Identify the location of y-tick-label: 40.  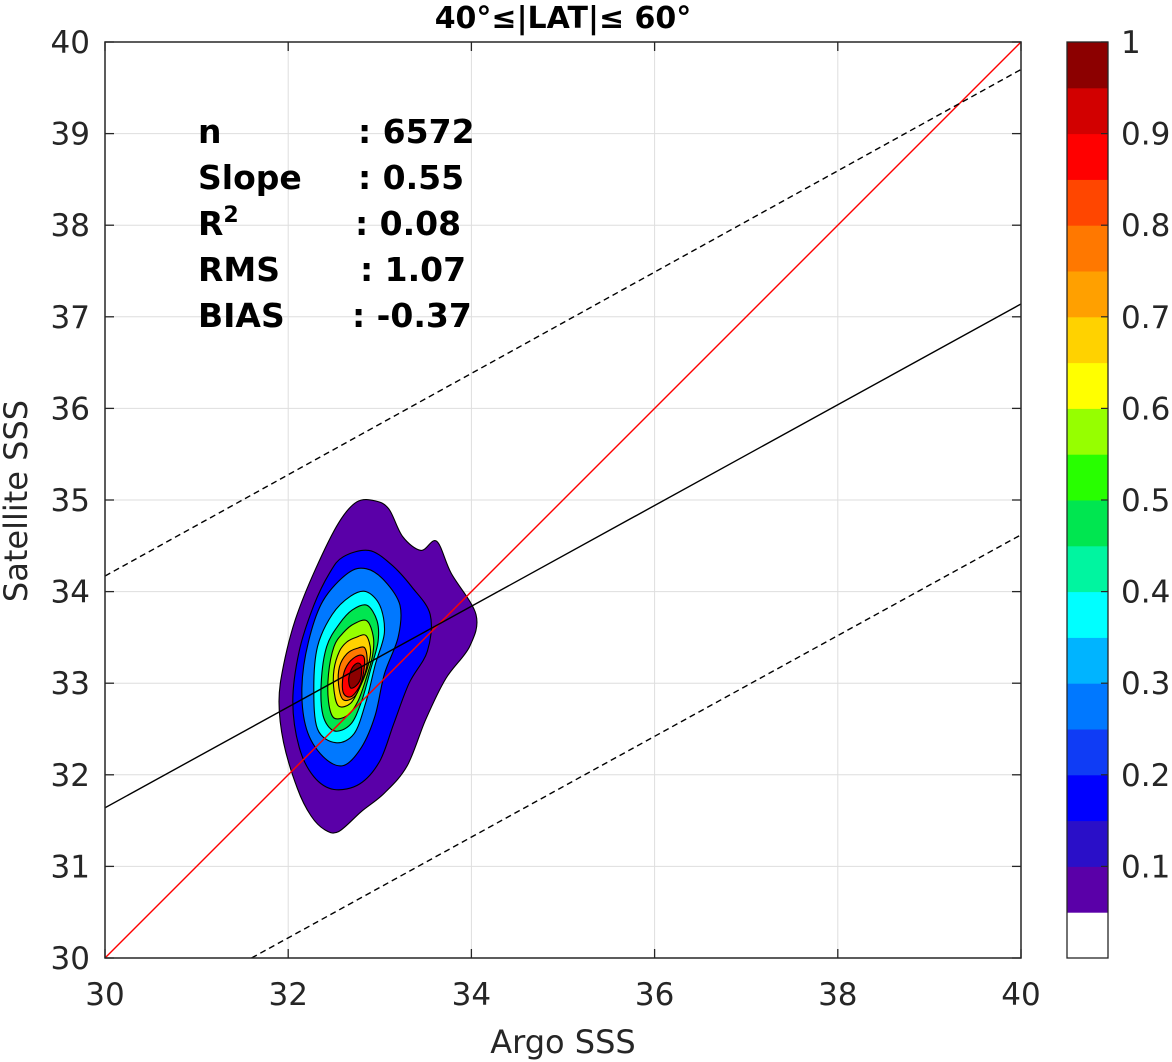
(70, 43).